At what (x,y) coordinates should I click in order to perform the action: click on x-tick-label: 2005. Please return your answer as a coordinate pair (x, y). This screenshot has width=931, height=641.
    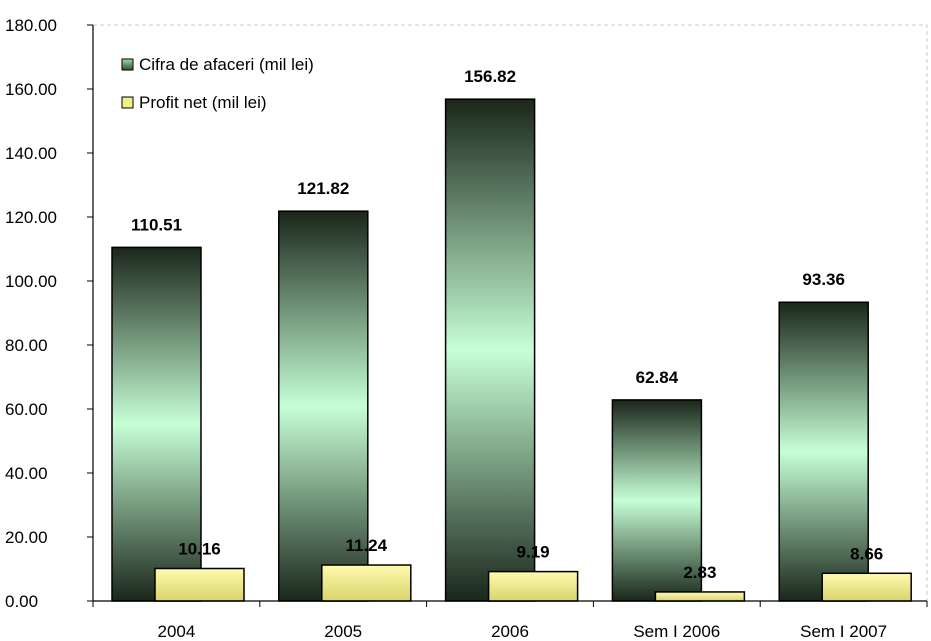
    Looking at the image, I should click on (343, 631).